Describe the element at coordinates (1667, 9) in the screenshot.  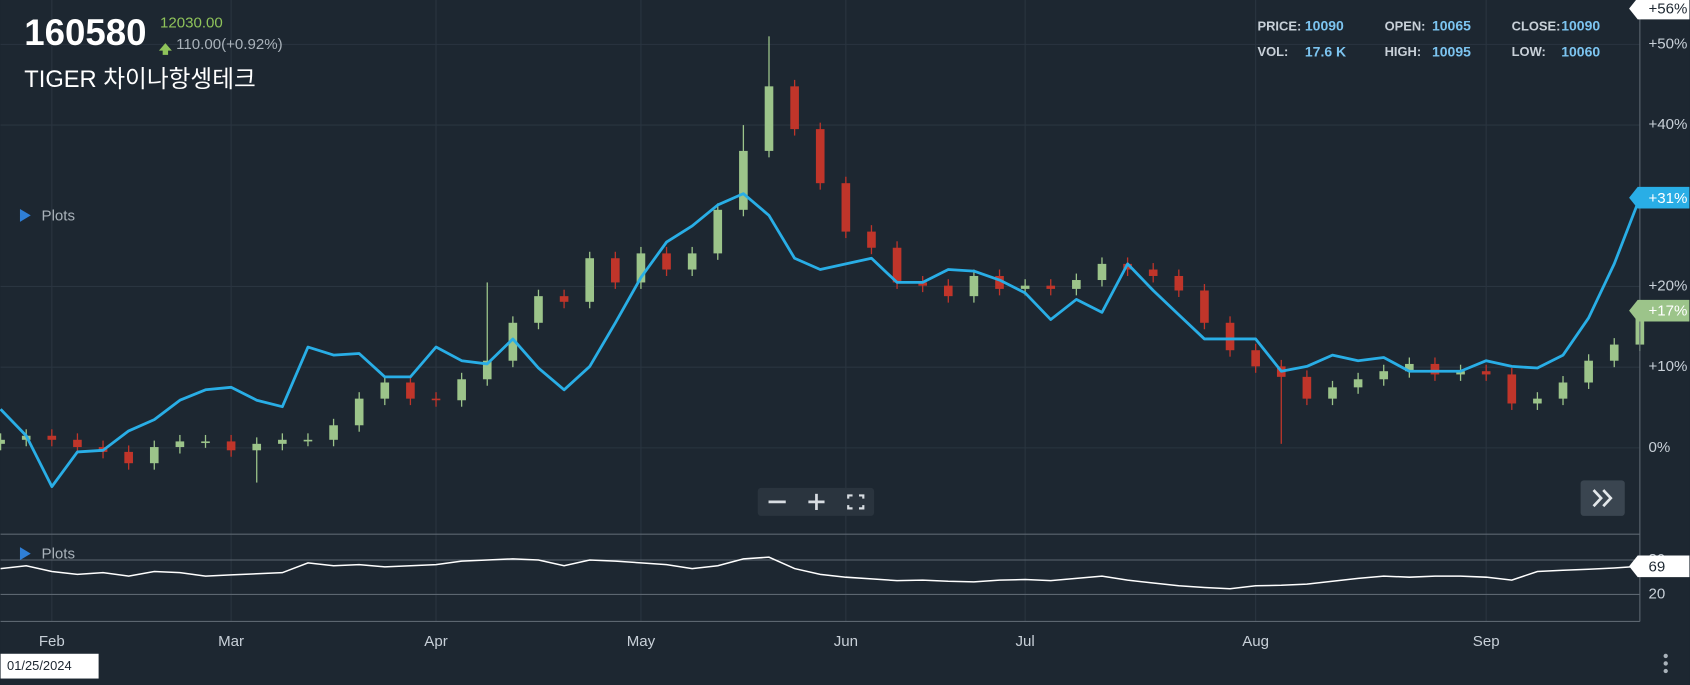
I see `axis-top-label: +56%` at that location.